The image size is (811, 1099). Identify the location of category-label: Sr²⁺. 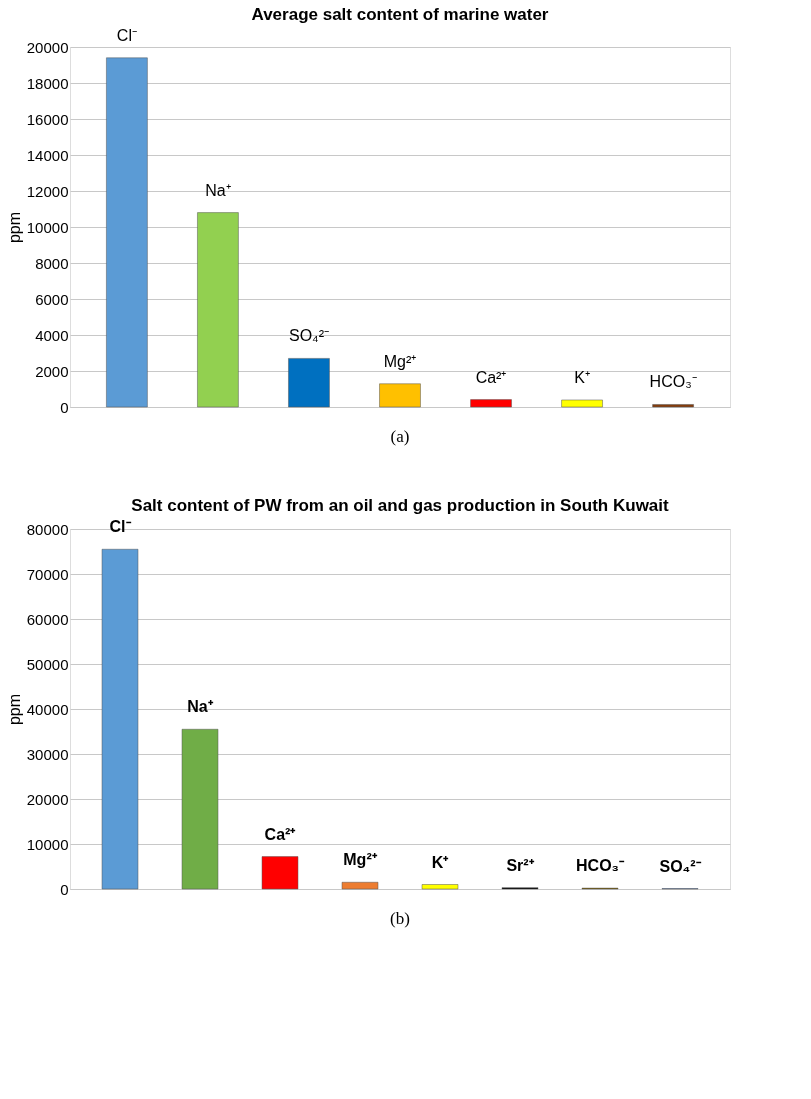
(520, 865).